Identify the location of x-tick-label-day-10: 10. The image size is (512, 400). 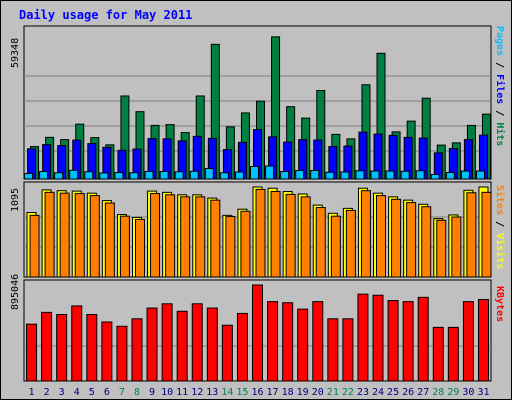
(167, 392).